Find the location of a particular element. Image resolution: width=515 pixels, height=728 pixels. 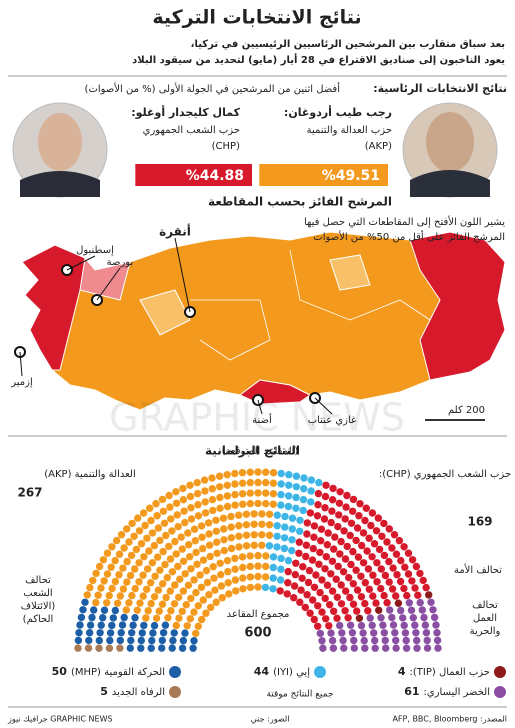

party-seats-label: 169 is located at coordinates (479, 522).